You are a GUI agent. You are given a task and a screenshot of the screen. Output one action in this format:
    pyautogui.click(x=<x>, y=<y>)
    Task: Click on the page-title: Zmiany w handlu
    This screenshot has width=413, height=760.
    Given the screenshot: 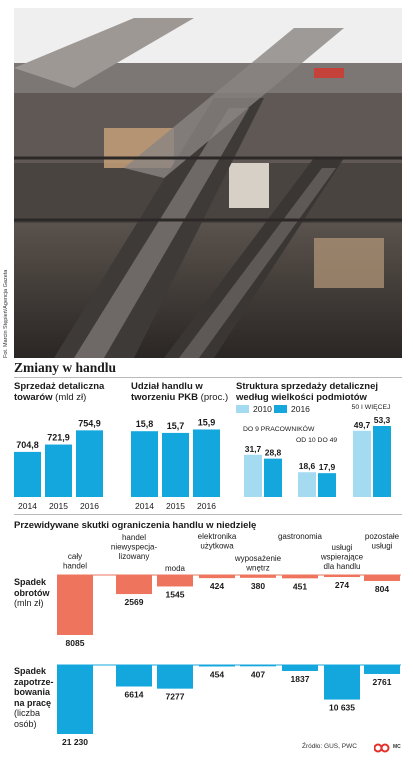 What is the action you would take?
    pyautogui.click(x=65, y=367)
    